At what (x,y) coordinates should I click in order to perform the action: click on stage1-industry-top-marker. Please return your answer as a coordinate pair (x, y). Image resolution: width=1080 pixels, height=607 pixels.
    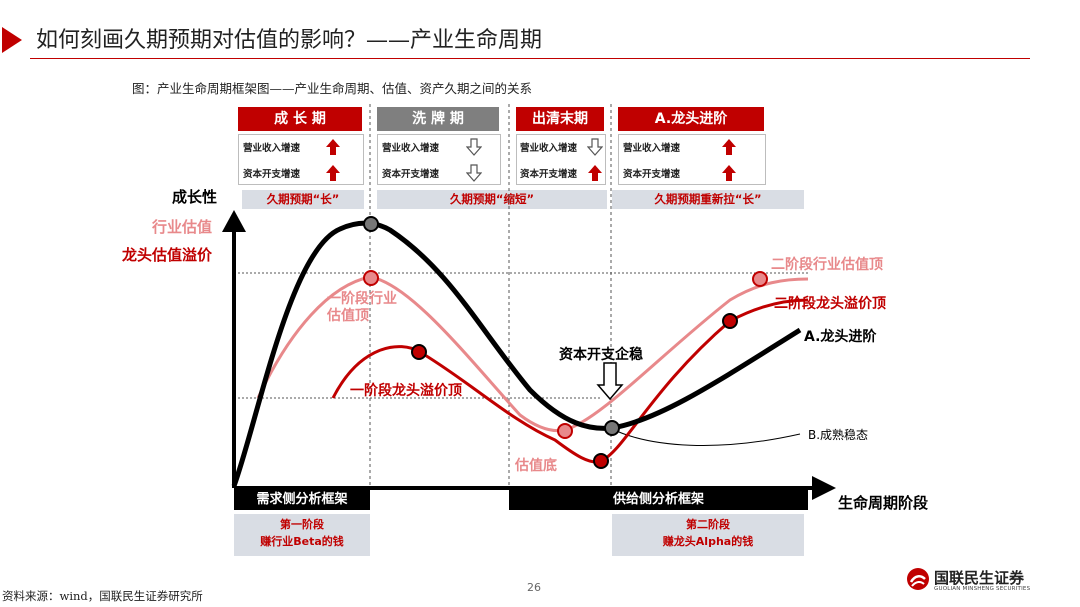
    Looking at the image, I should click on (371, 278).